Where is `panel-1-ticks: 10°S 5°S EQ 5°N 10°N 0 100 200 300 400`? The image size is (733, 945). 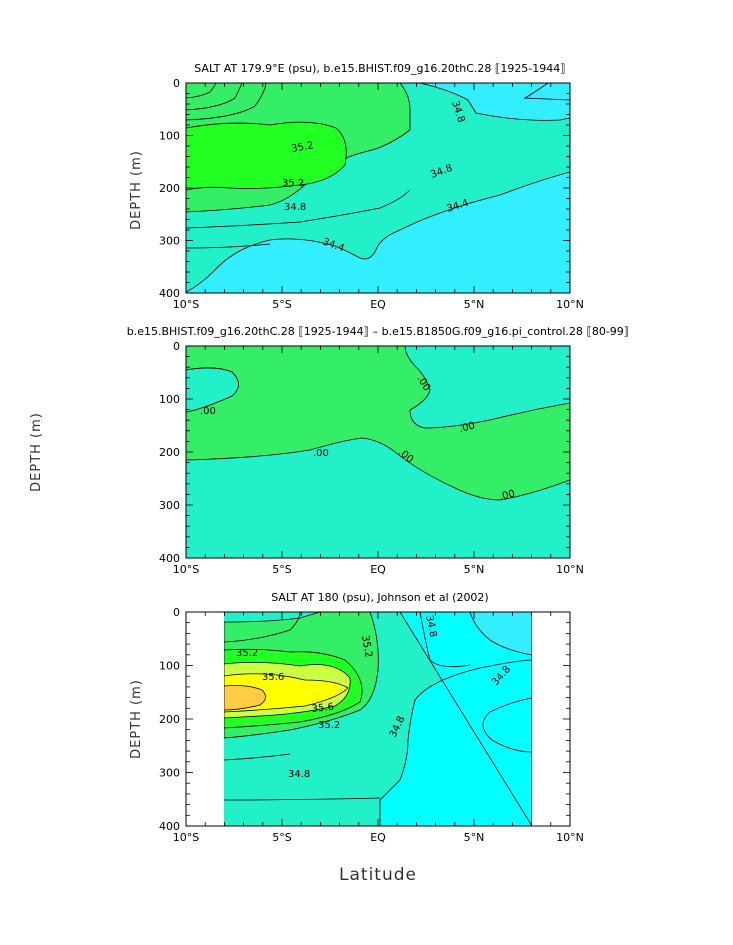 panel-1-ticks: 10°S 5°S EQ 5°N 10°N 0 100 200 300 400 is located at coordinates (371, 194).